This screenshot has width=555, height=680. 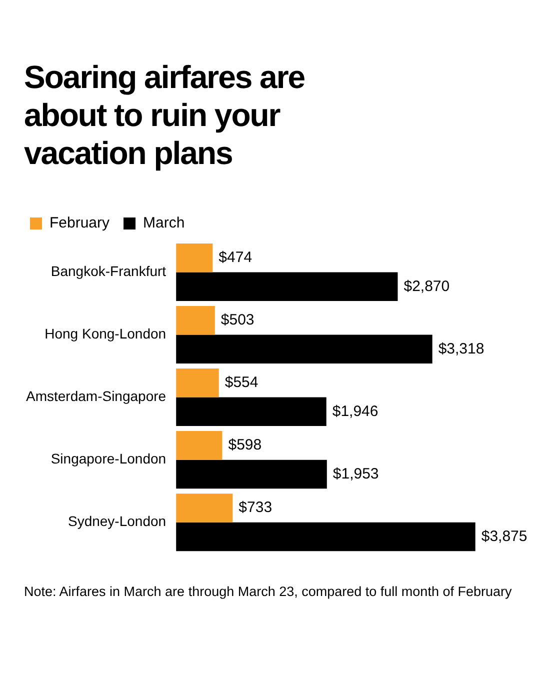 What do you see at coordinates (255, 507) in the screenshot?
I see `data-label: $733` at bounding box center [255, 507].